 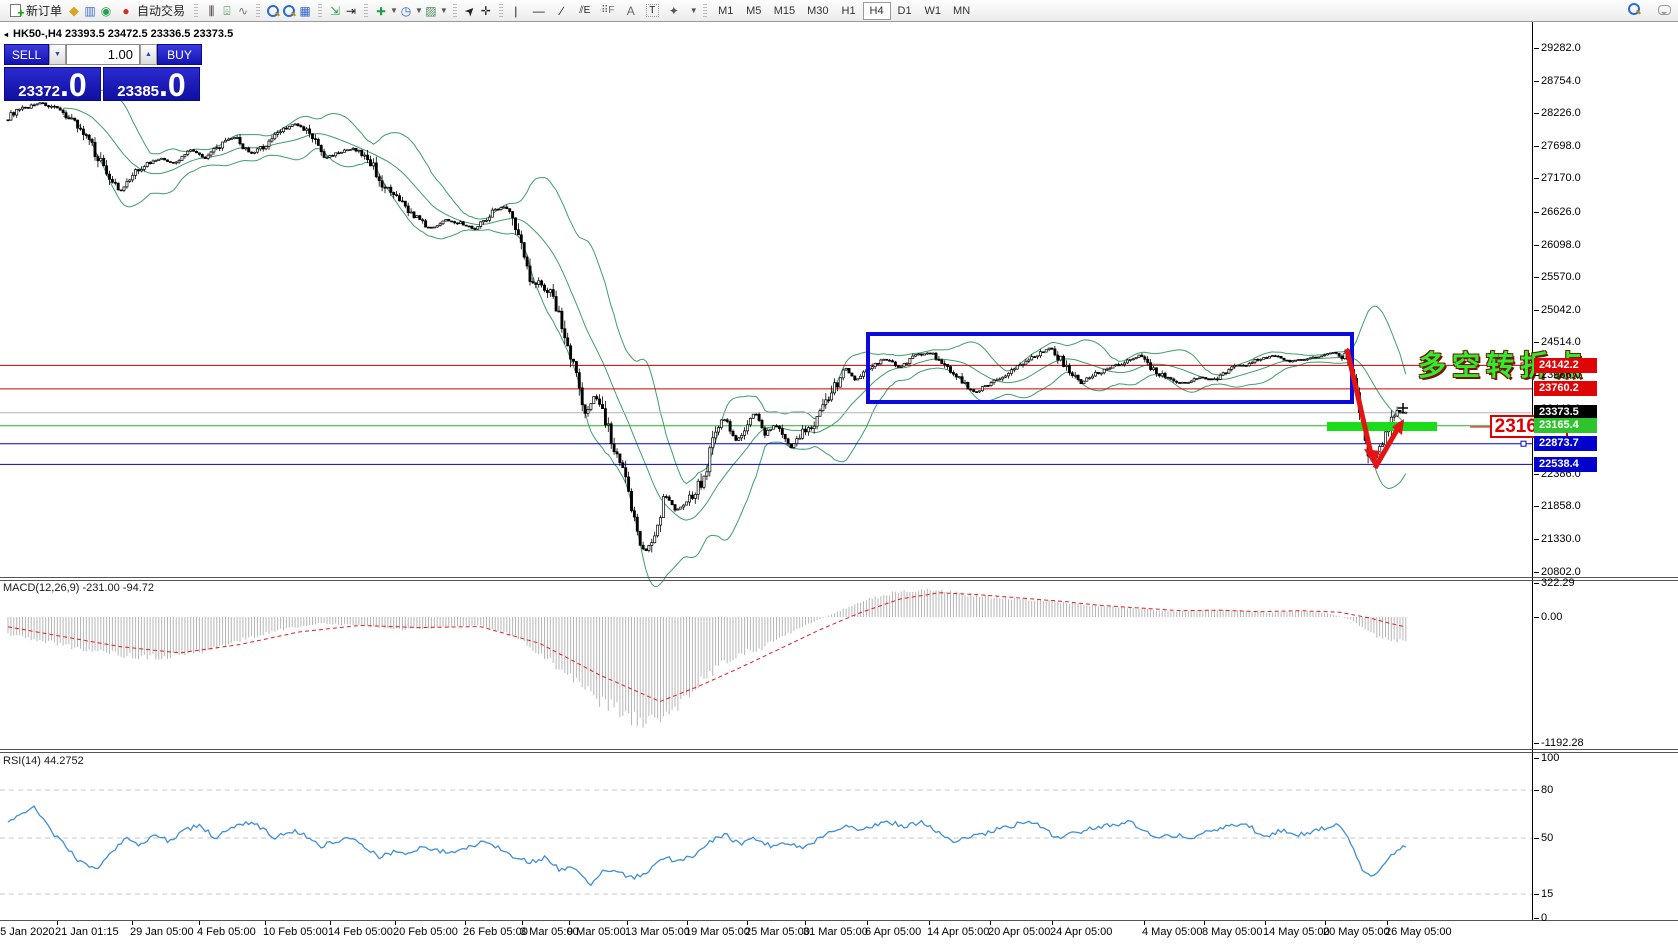 I want to click on text-label-icon: T, so click(x=652, y=10).